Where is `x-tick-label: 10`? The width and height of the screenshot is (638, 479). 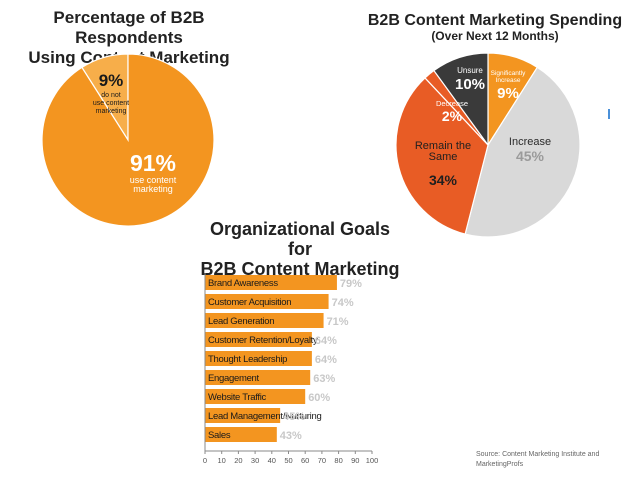
x-tick-label: 10 is located at coordinates (222, 460).